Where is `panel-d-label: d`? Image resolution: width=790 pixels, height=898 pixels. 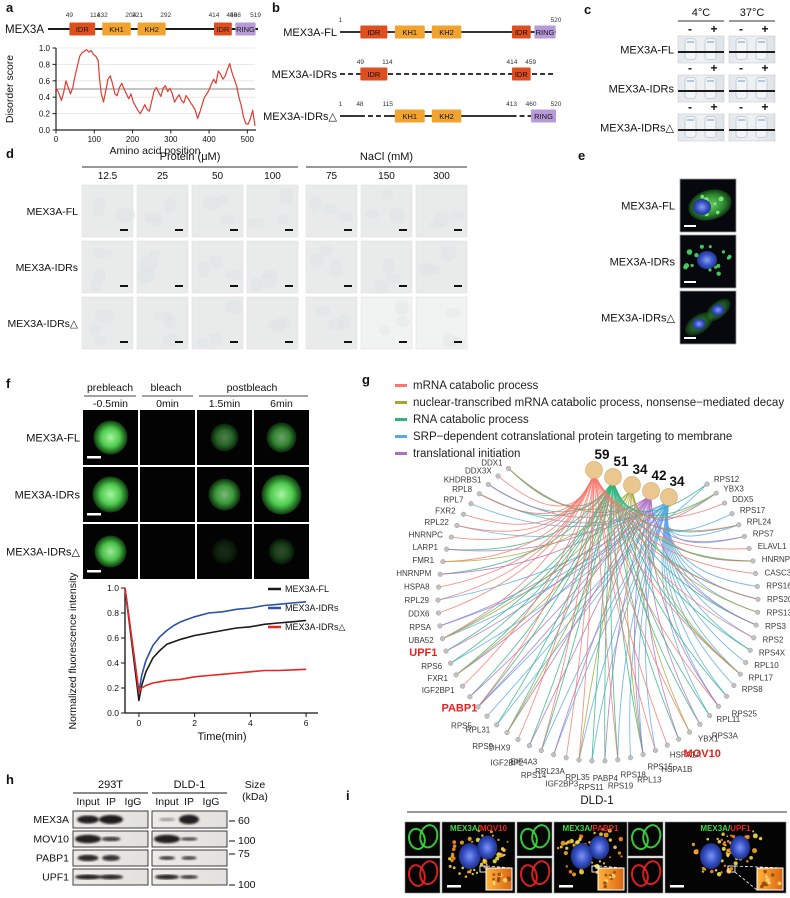 panel-d-label: d is located at coordinates (10, 153).